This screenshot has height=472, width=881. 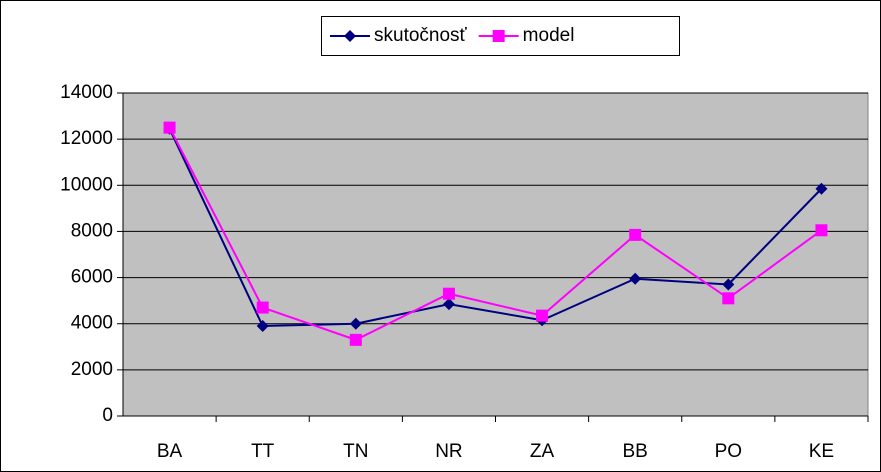 I want to click on y-tick-label: 12000, so click(x=86, y=138).